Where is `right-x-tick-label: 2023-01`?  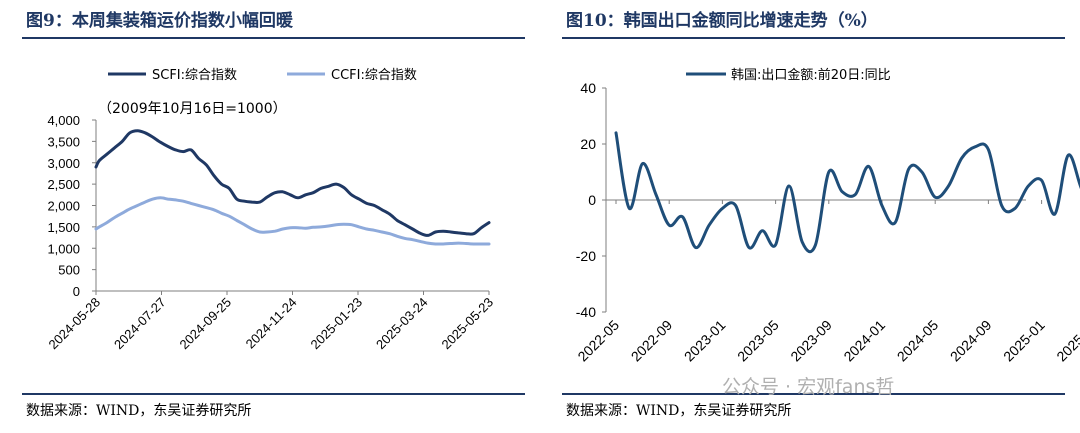
right-x-tick-label: 2023-01 is located at coordinates (705, 341).